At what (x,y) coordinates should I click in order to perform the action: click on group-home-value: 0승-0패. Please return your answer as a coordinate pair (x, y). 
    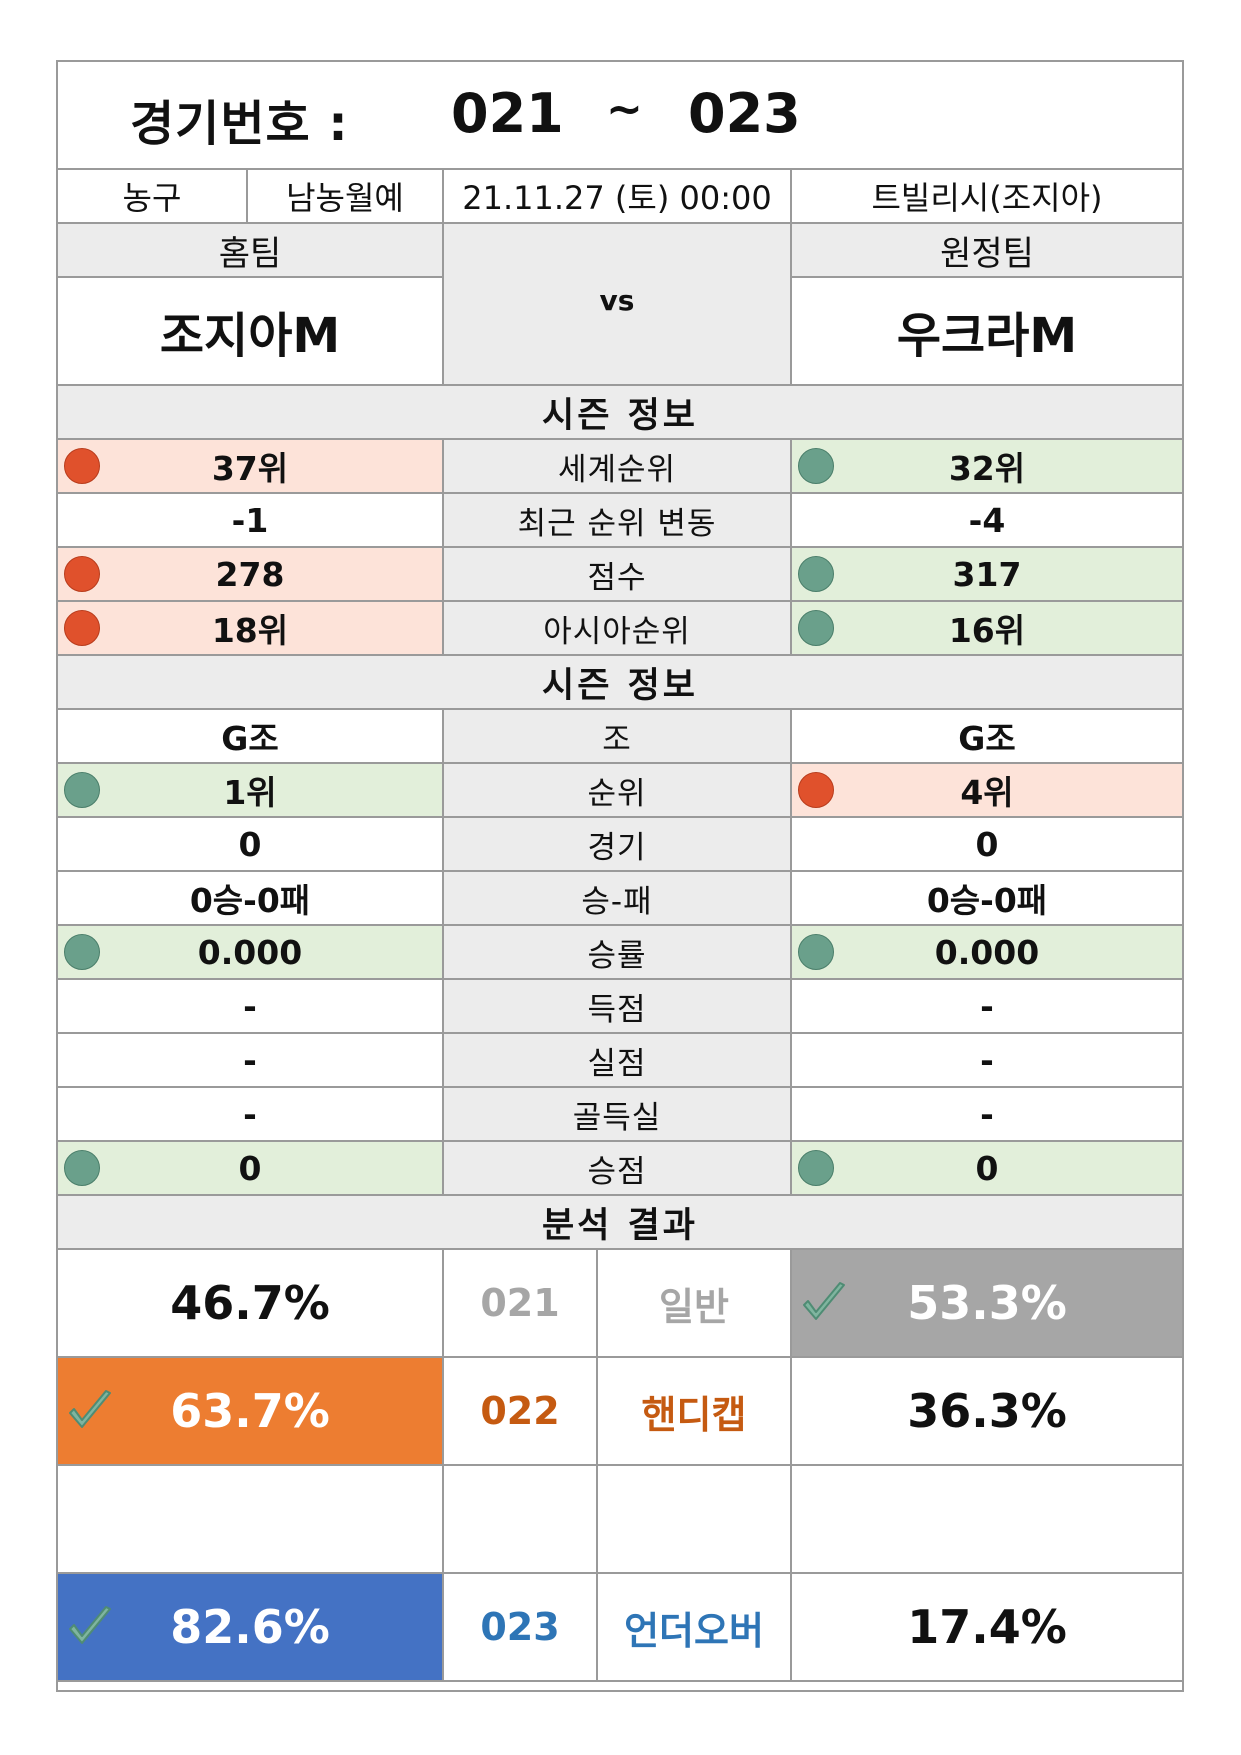
    Looking at the image, I should click on (251, 899).